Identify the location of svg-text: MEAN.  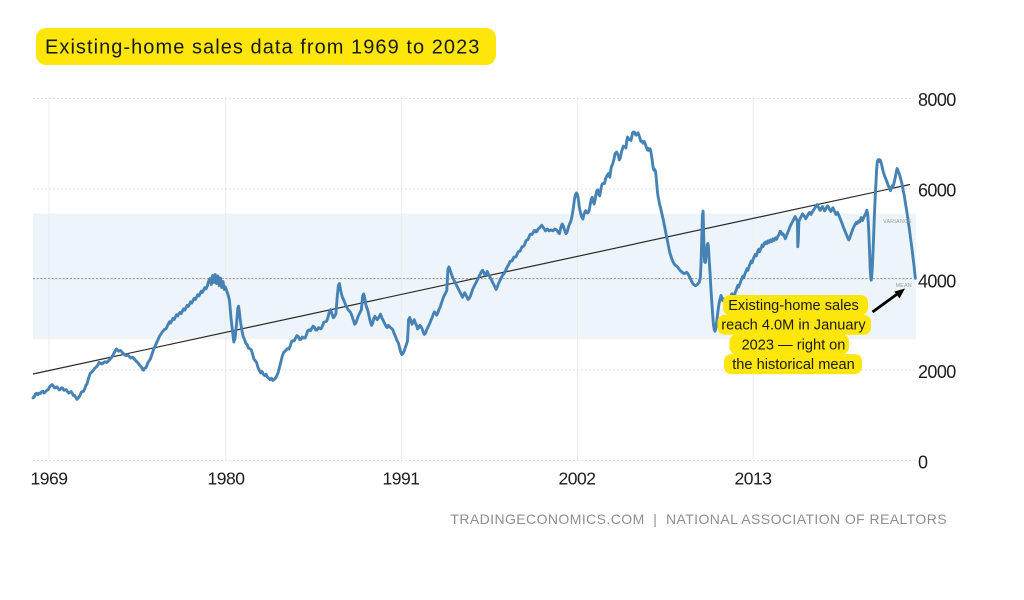
(904, 286).